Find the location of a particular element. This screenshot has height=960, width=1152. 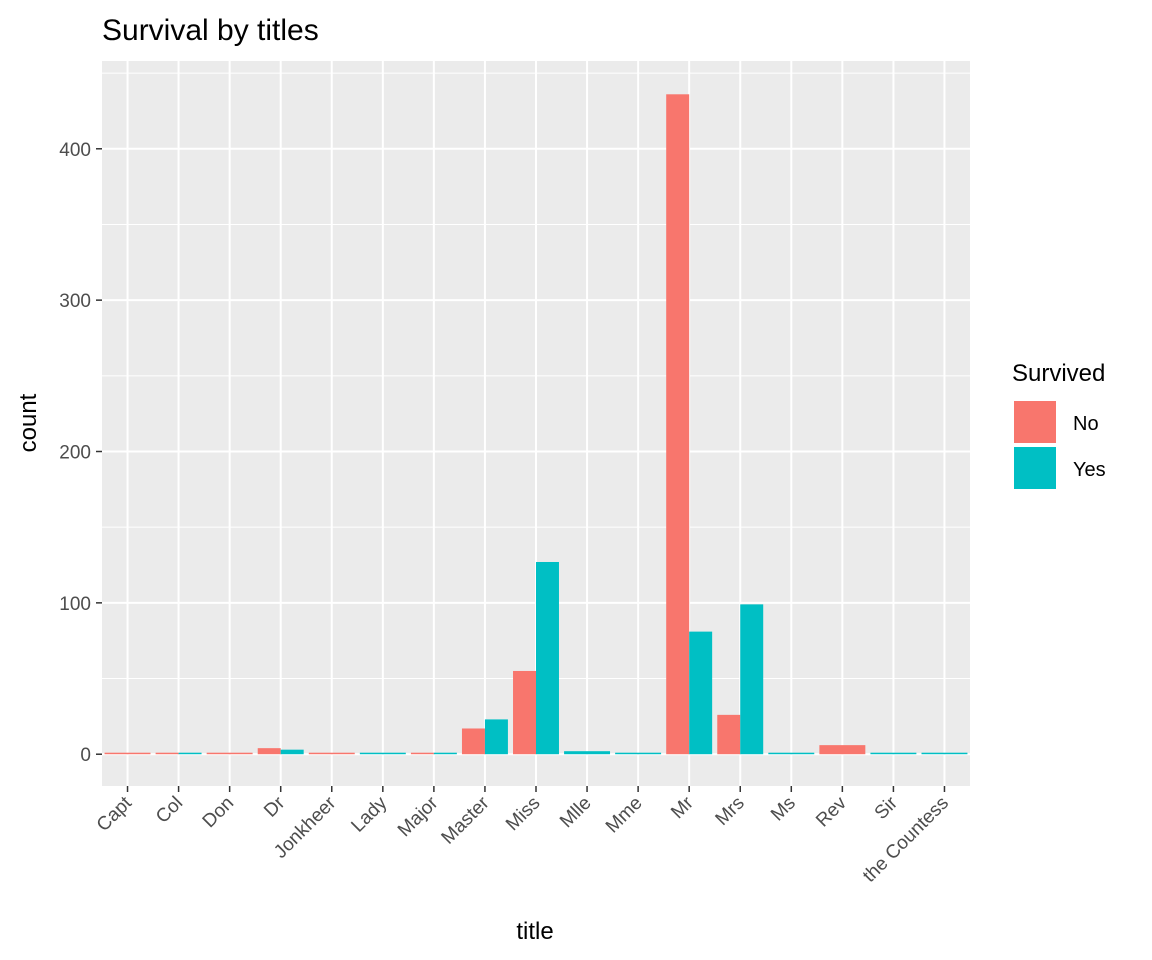

x-tick-label: Col is located at coordinates (169, 810).